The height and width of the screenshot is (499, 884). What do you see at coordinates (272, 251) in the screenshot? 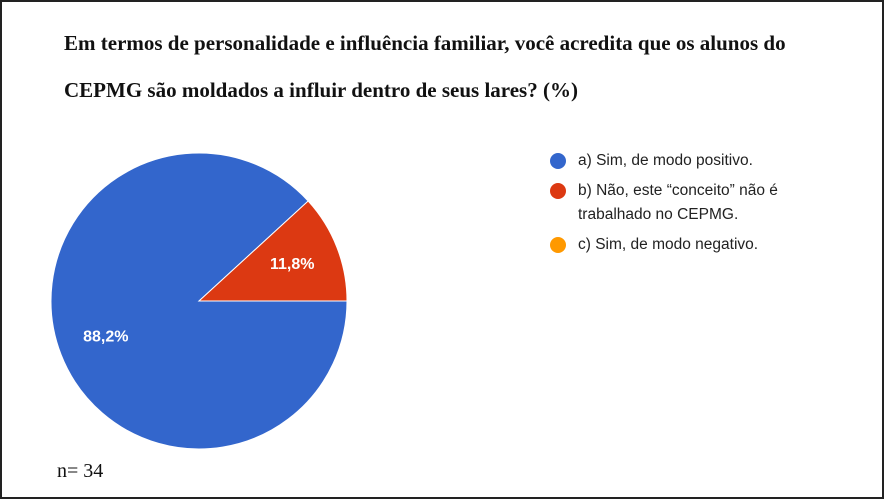
I see `pie-slice` at bounding box center [272, 251].